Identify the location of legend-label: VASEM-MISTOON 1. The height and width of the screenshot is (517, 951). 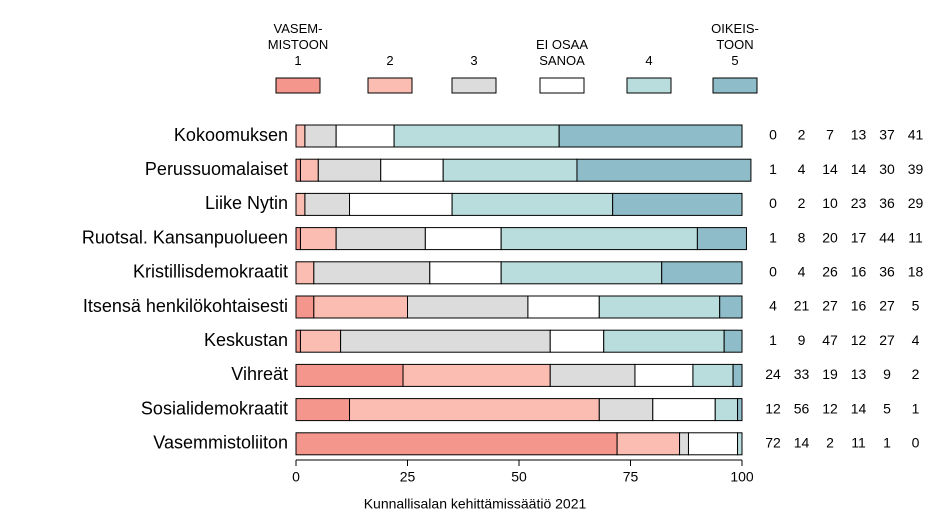
(298, 44).